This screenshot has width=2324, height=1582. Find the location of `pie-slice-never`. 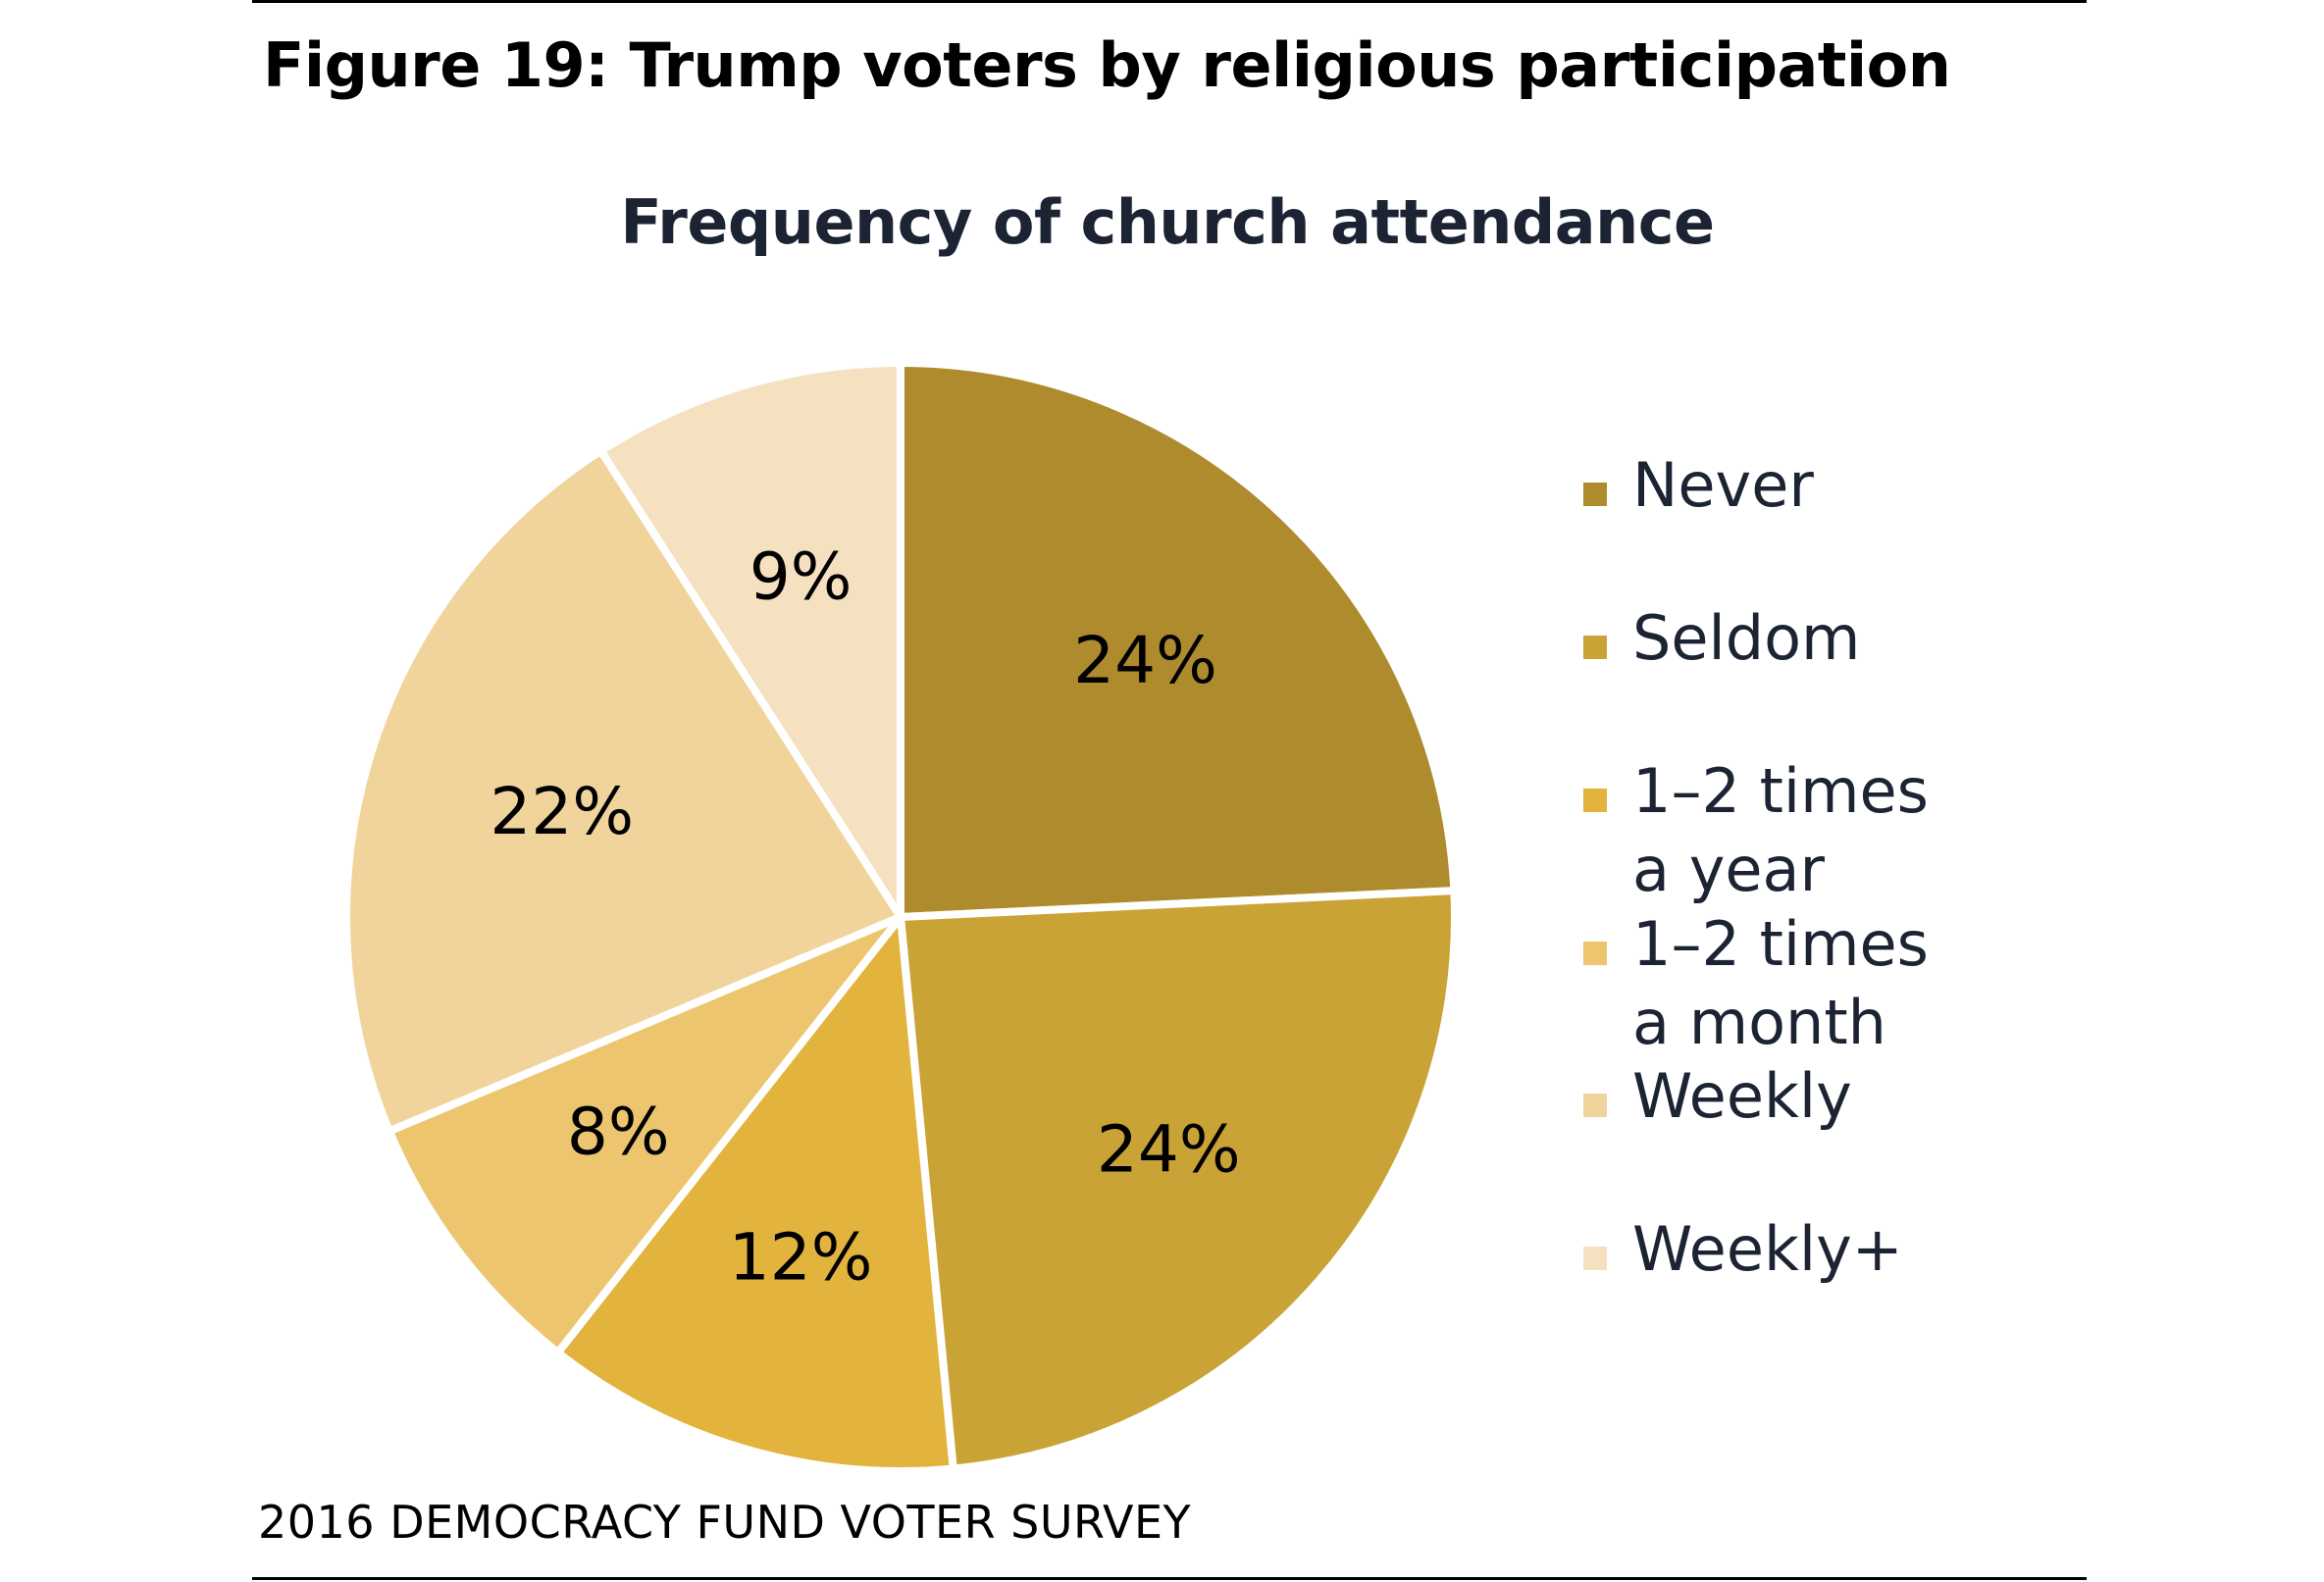

pie-slice-never is located at coordinates (1178, 640).